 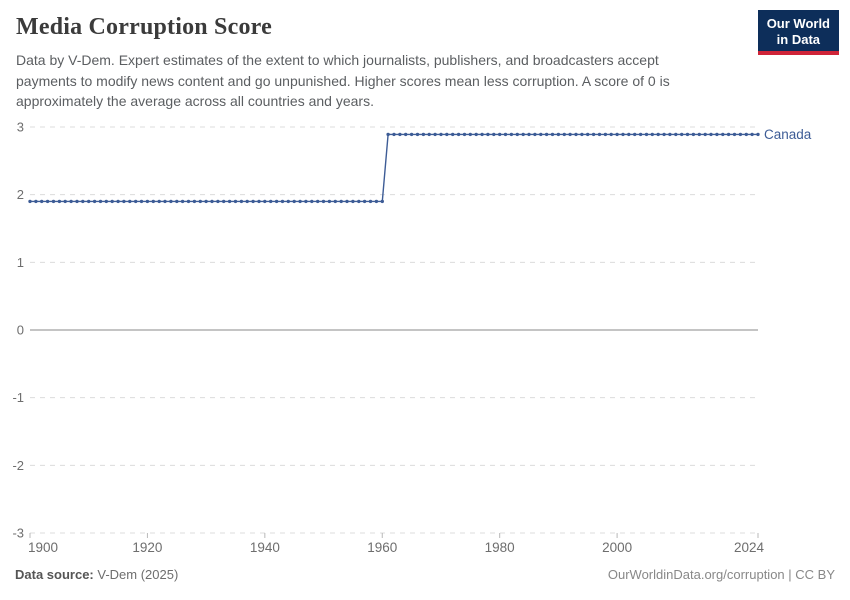 I want to click on owid-logo-line2: in Data, so click(x=798, y=39).